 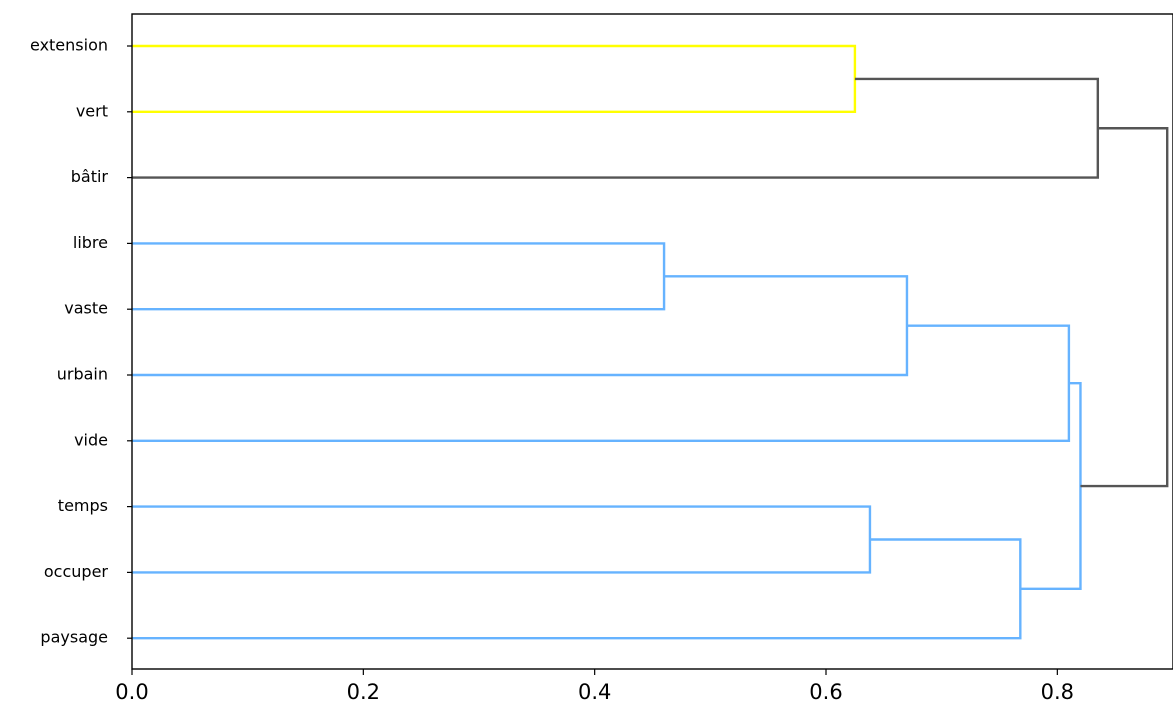 What do you see at coordinates (82, 374) in the screenshot?
I see `leaf-label-urbain: urbain` at bounding box center [82, 374].